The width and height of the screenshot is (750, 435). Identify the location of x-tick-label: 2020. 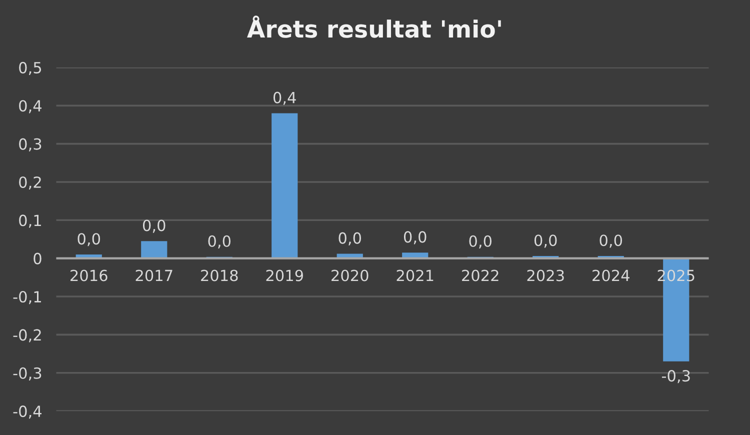
(350, 276).